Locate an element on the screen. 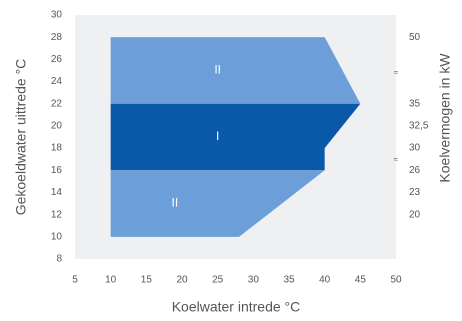 Image resolution: width=462 pixels, height=321 pixels. x-tick-label: 15 is located at coordinates (147, 280).